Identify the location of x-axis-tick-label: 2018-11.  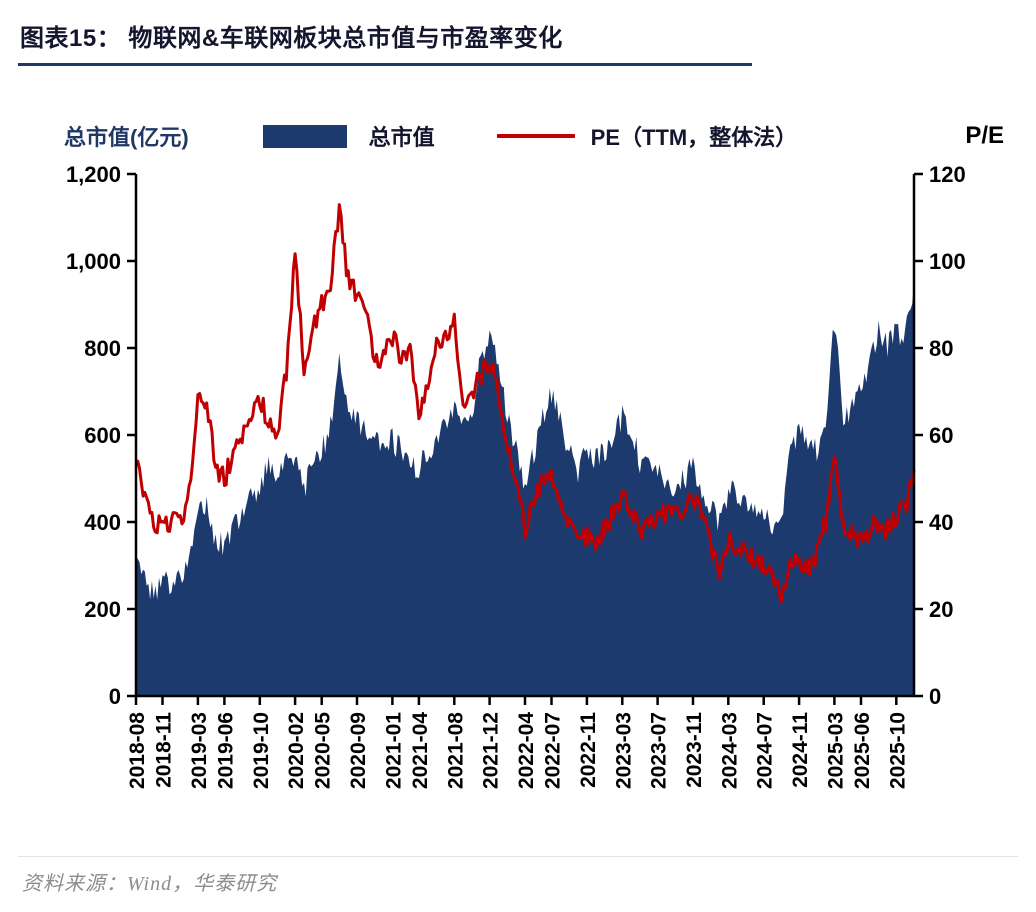
(164, 750).